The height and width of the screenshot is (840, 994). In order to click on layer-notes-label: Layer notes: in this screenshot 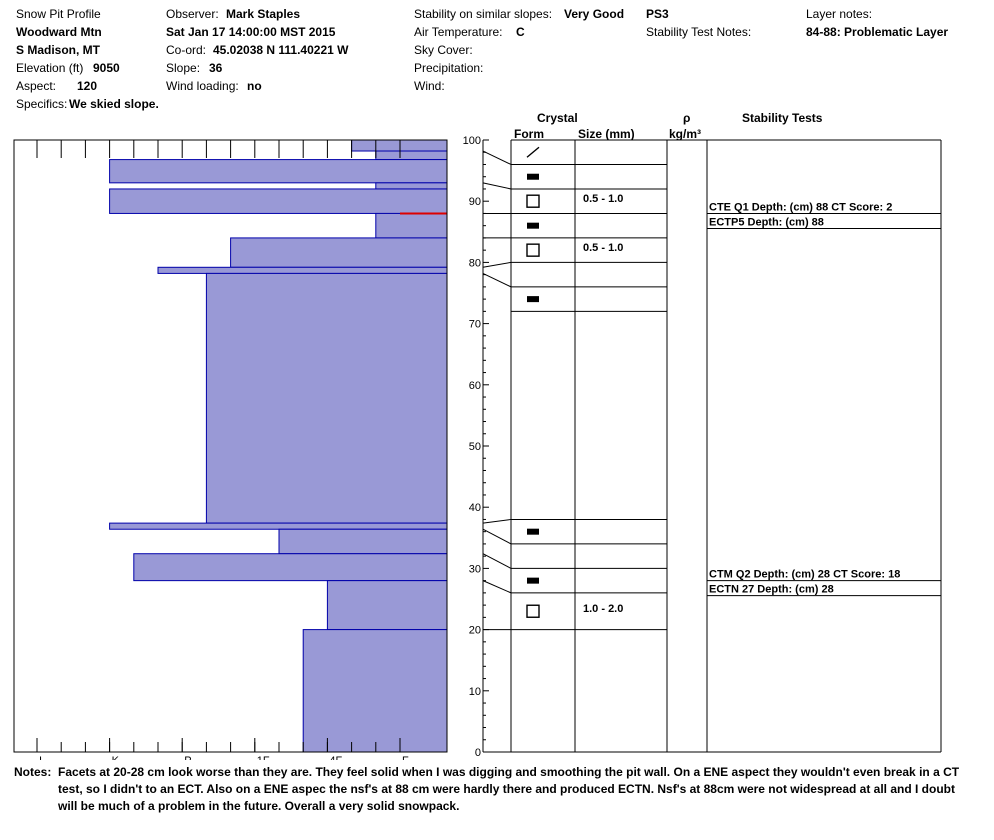, I will do `click(839, 14)`.